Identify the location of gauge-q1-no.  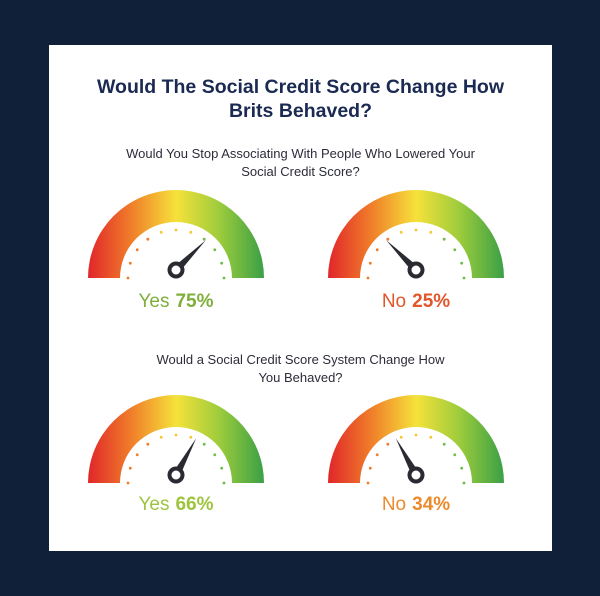
(416, 235).